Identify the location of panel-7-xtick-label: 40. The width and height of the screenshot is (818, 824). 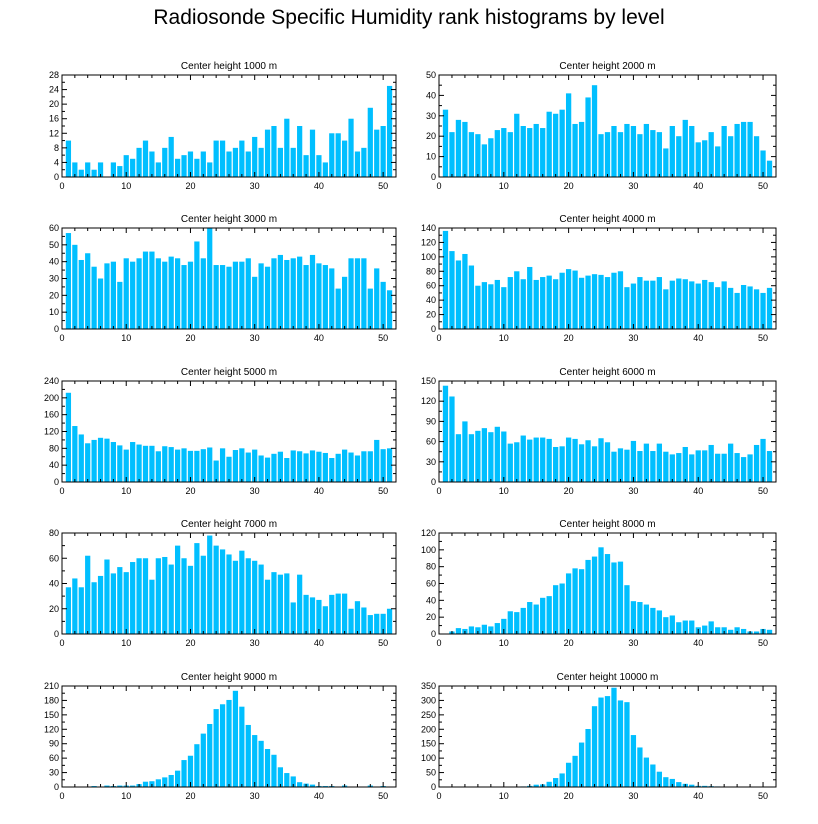
(319, 643).